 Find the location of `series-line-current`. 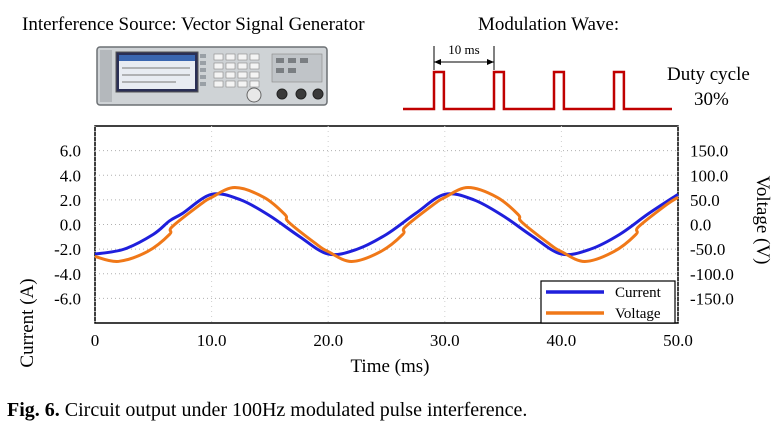

series-line-current is located at coordinates (386, 224).